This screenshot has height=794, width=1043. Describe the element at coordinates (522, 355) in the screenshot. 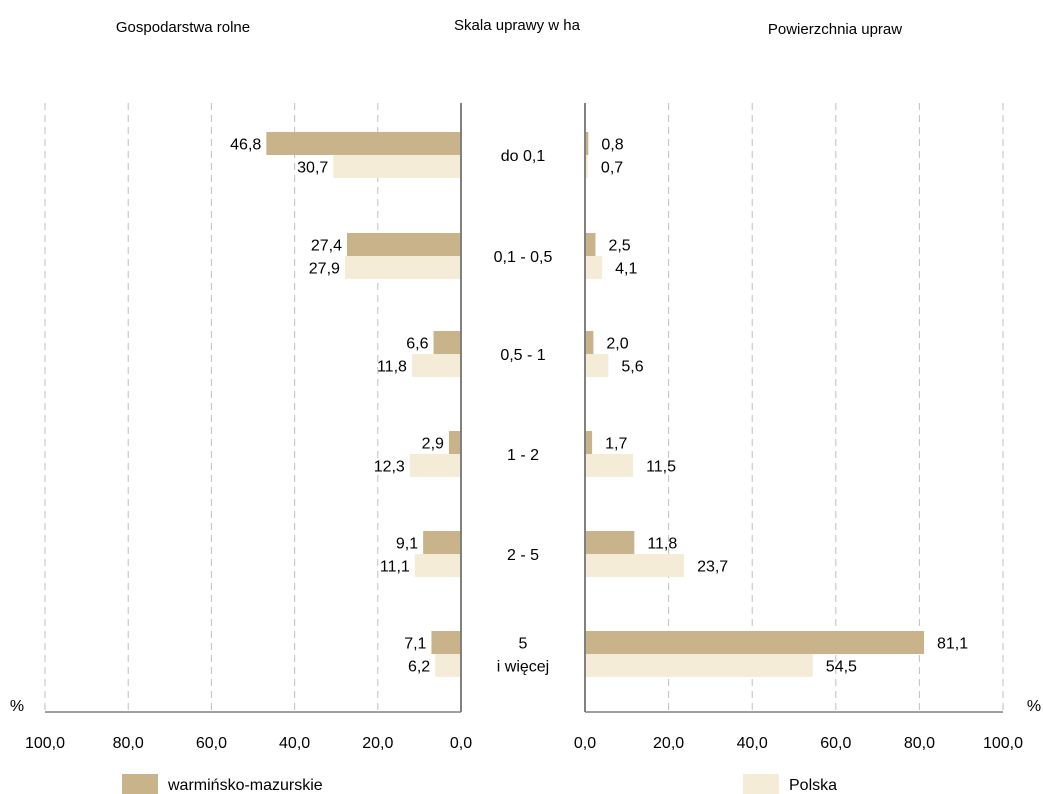

I see `category-label-2: 0,5 - 1` at that location.